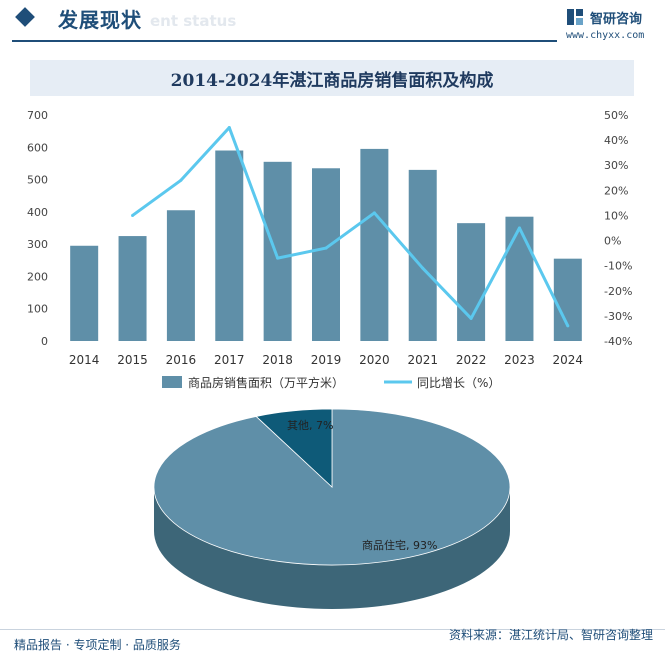 This screenshot has height=655, width=665. I want to click on y-left-tick-label: 300, so click(37, 244).